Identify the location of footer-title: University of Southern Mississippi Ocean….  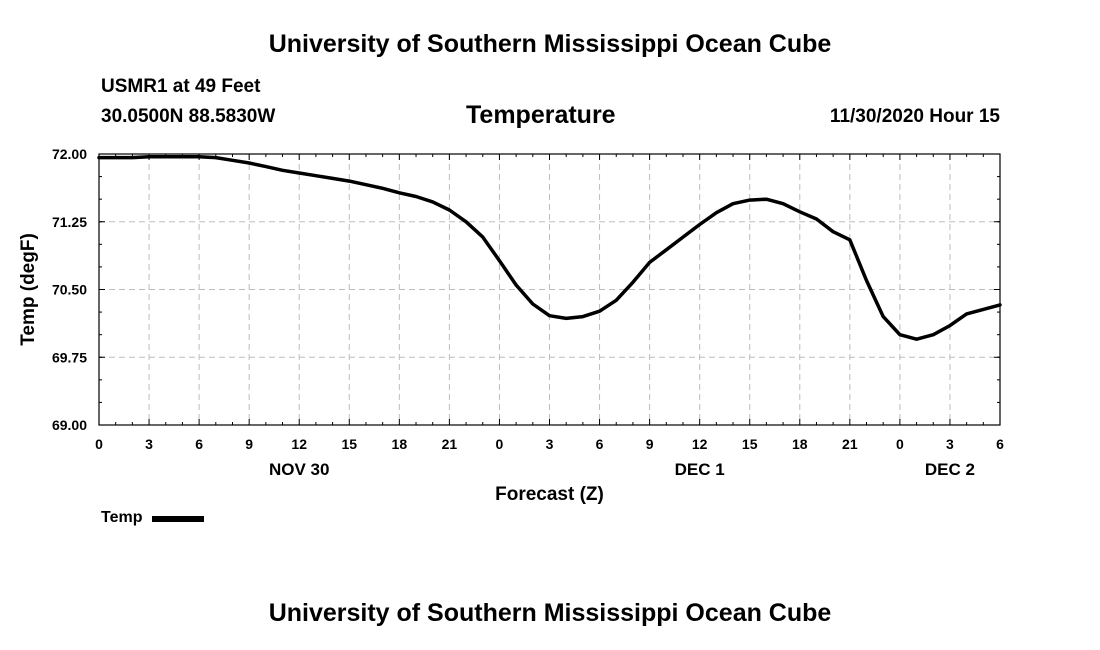
(550, 613).